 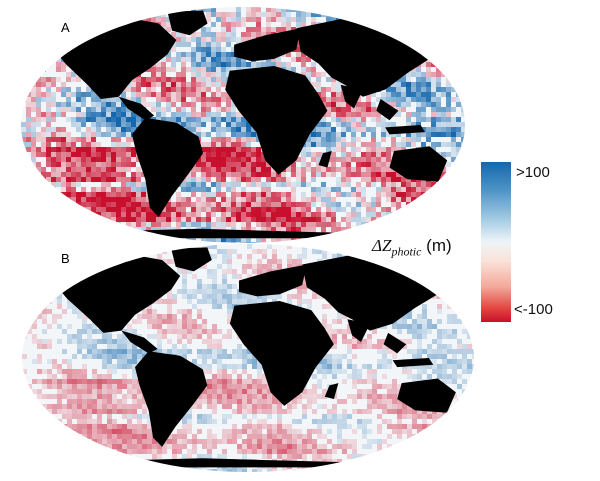 I want to click on colorbar-title: ΔZphotic (m), so click(x=412, y=247).